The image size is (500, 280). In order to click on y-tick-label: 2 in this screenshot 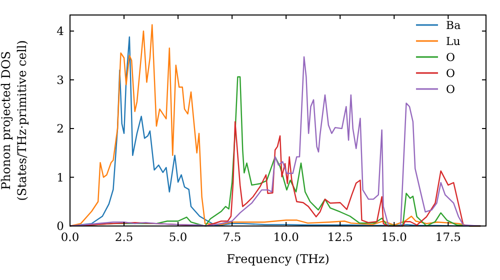, I will do `click(60, 129)`.